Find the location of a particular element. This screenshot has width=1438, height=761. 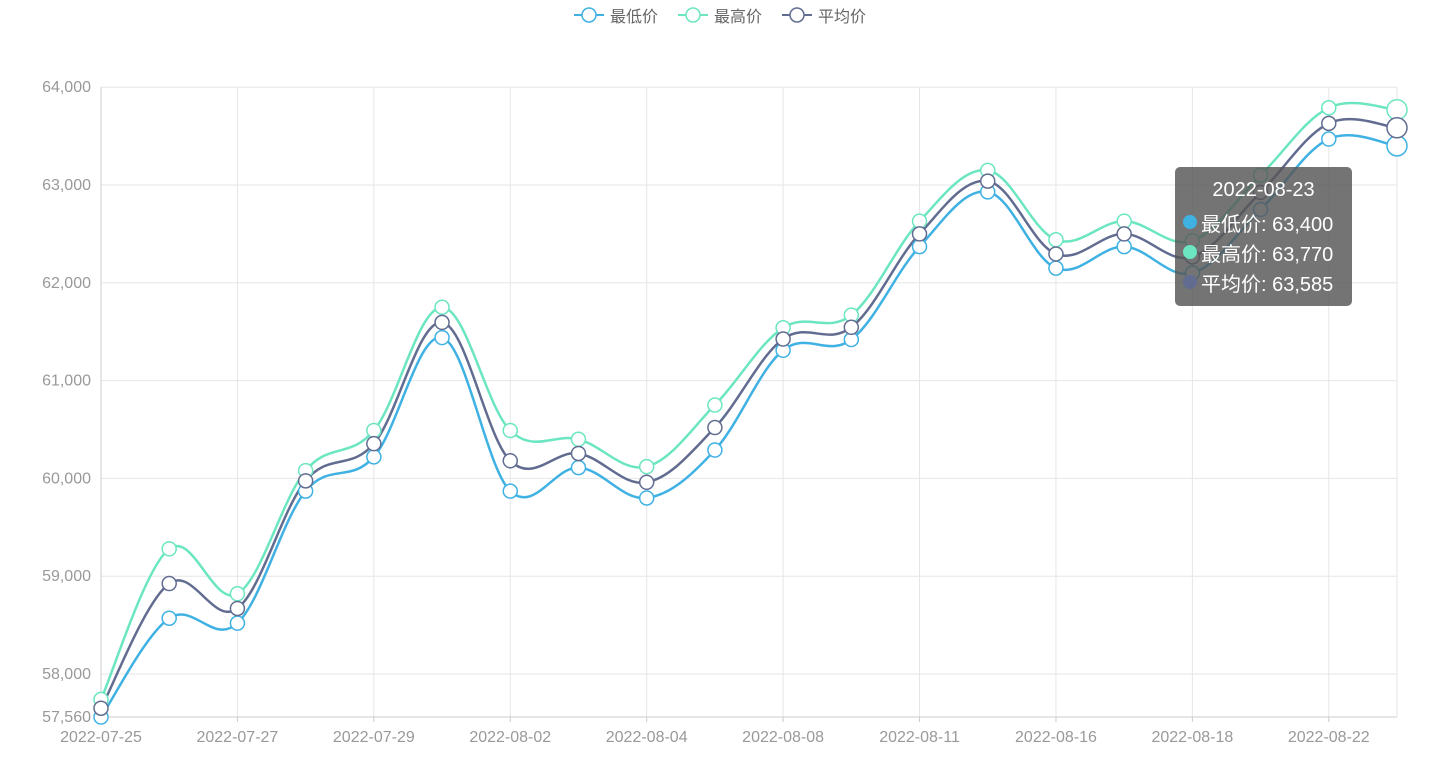

y-tick-label: 62,000 is located at coordinates (66, 283).